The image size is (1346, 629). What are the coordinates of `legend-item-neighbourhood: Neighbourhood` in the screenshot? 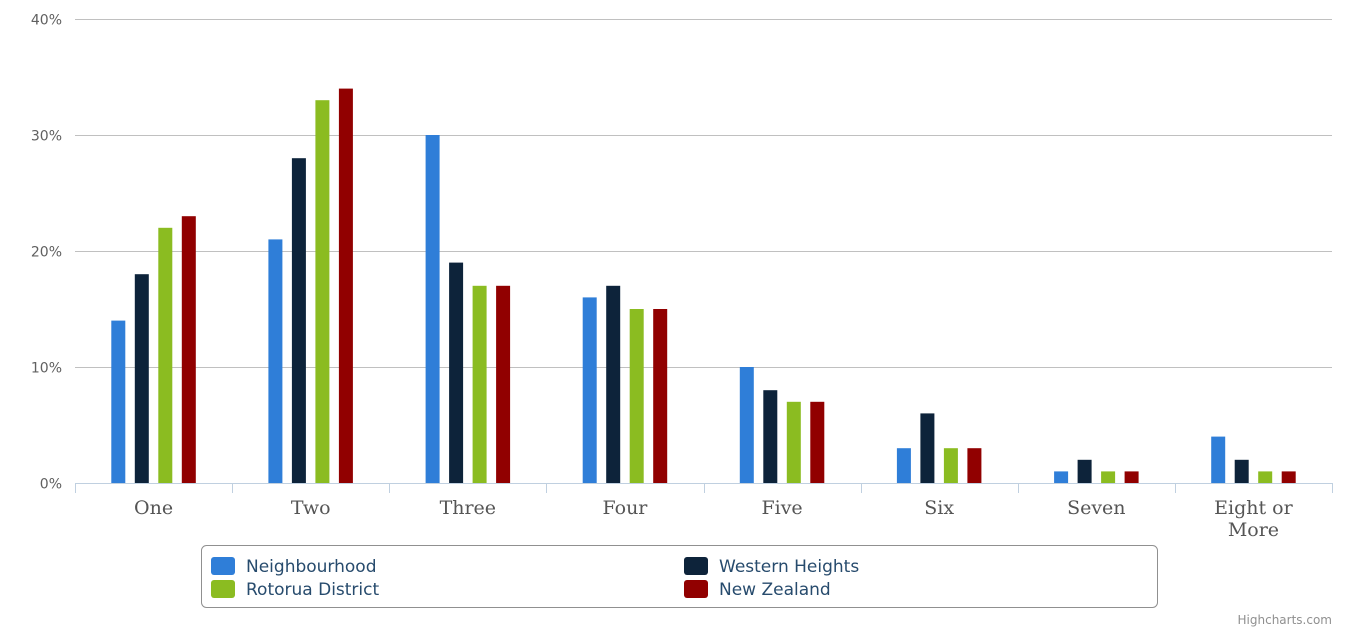 It's located at (294, 567).